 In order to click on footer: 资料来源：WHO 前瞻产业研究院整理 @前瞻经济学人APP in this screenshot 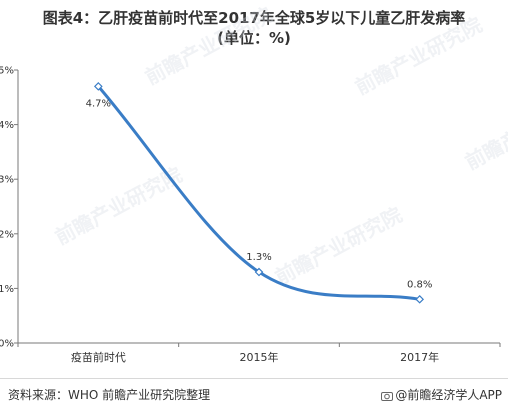, I will do `click(254, 394)`.